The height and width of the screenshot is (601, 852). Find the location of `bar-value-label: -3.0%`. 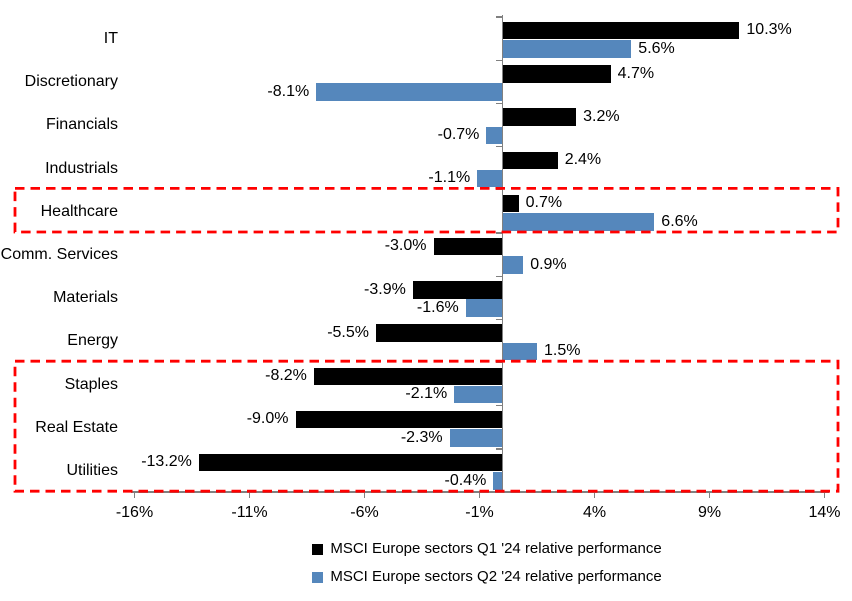

bar-value-label: -3.0% is located at coordinates (405, 246).